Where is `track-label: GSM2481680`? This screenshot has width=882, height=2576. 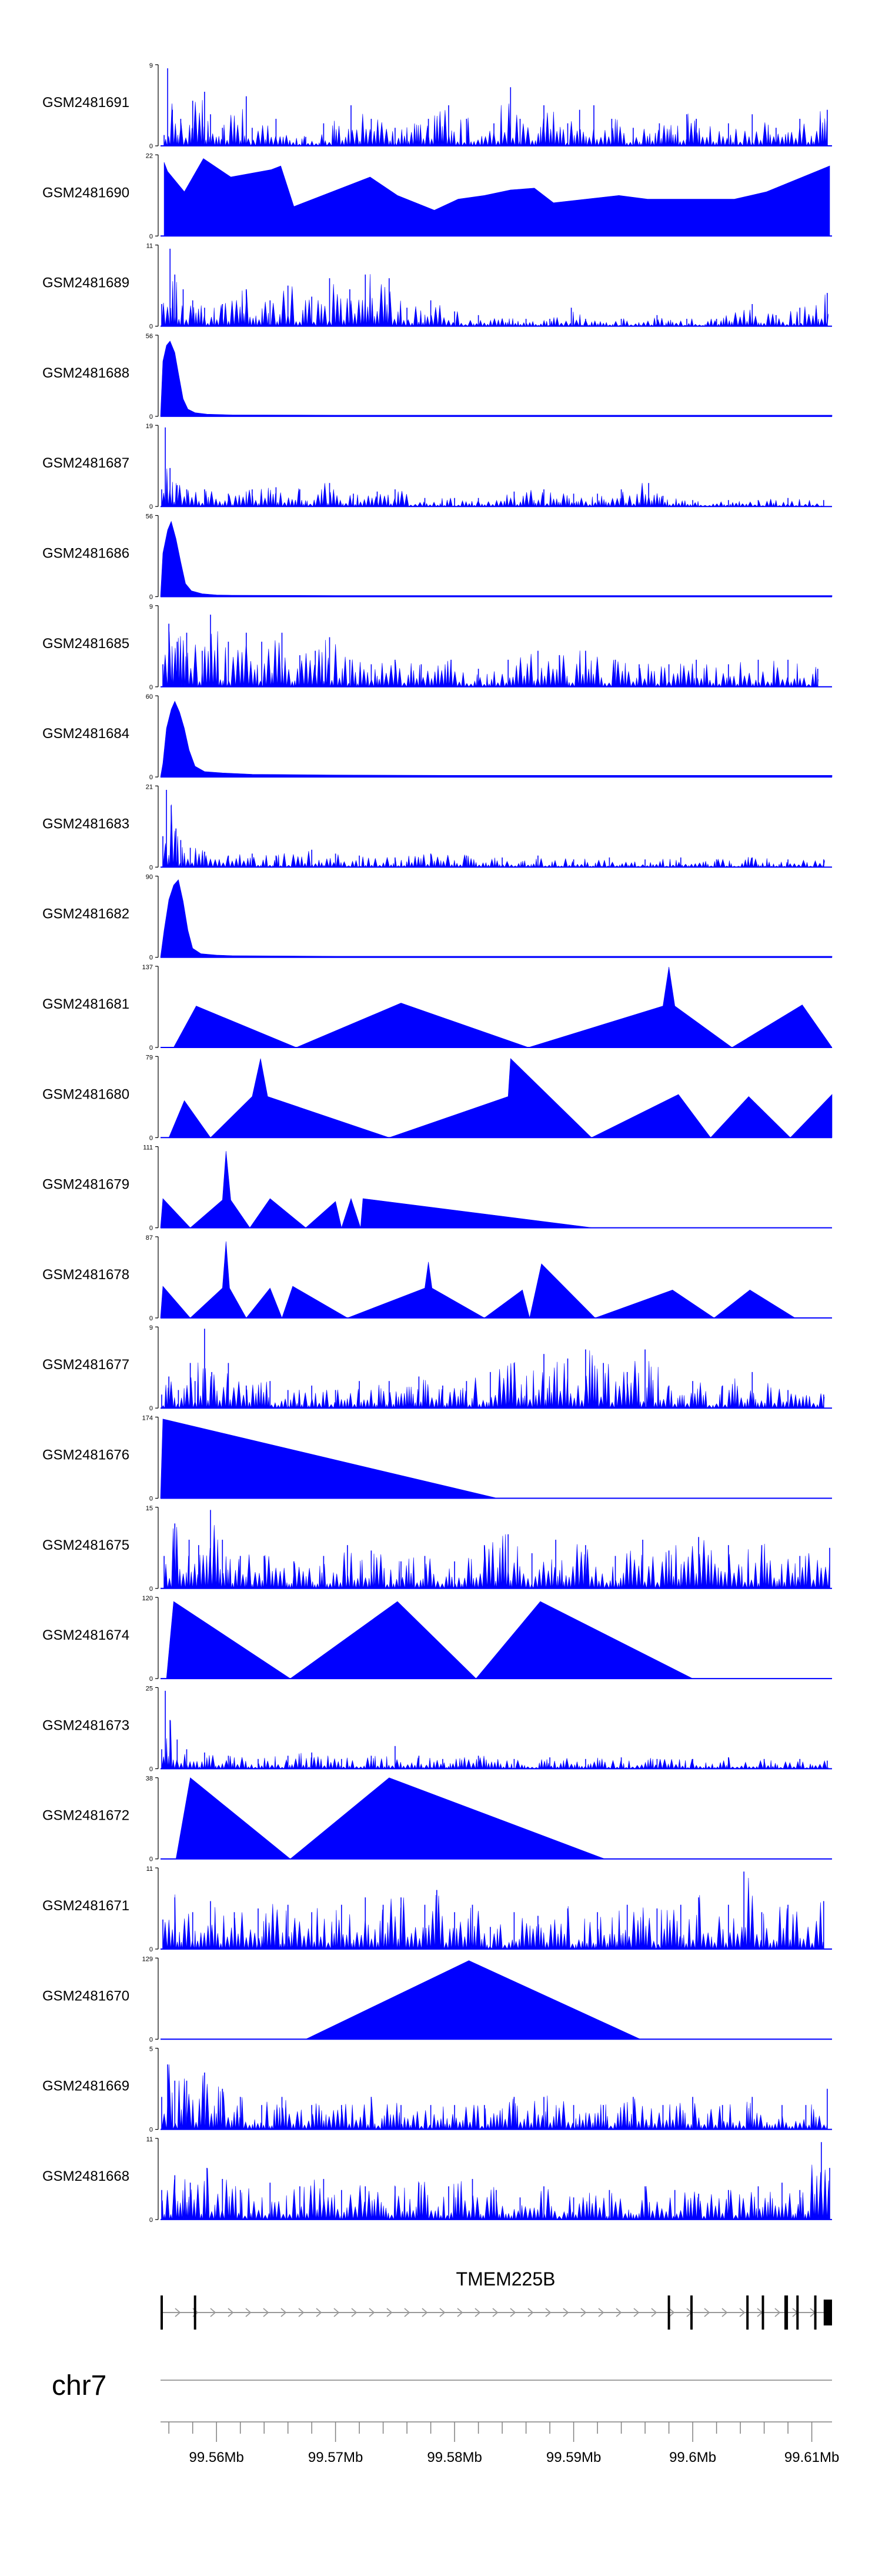
track-label: GSM2481680 is located at coordinates (85, 1094).